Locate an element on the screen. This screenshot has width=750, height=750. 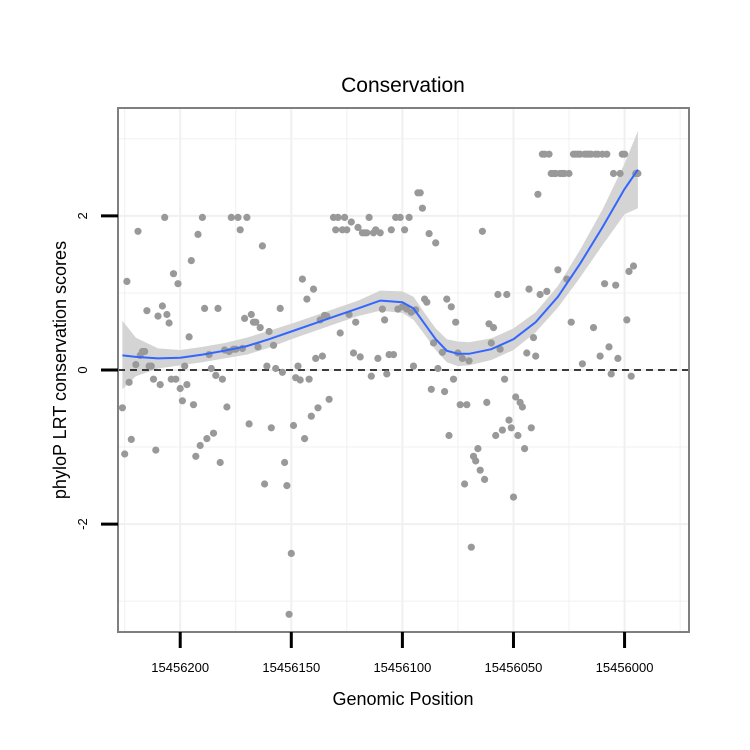
chart-title: Conservation is located at coordinates (403, 85).